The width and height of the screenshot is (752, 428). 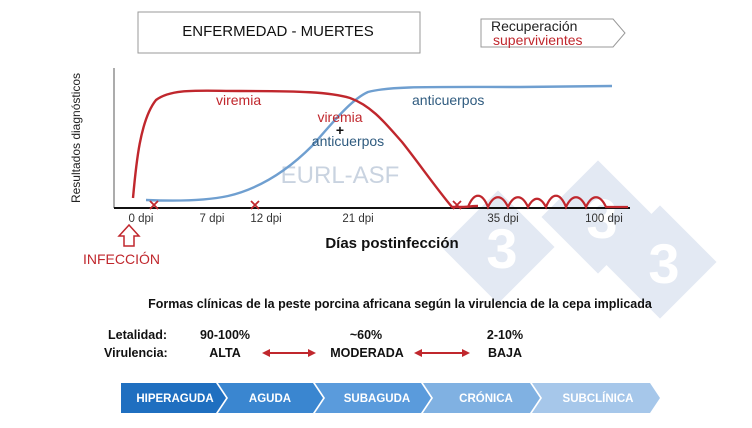 What do you see at coordinates (538, 40) in the screenshot?
I see `survivors-label: supervivientes` at bounding box center [538, 40].